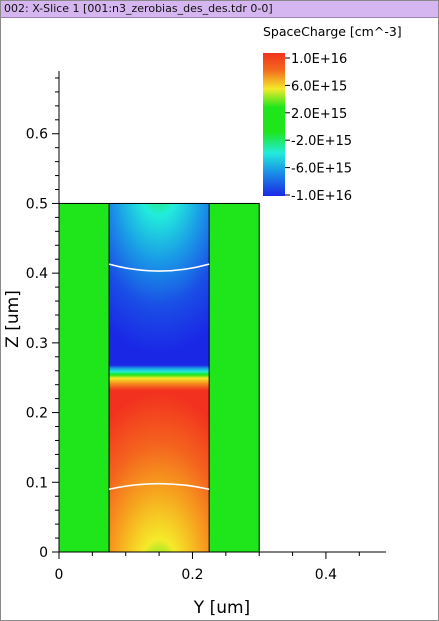 The width and height of the screenshot is (439, 621). I want to click on y-tick-label: 0.5, so click(37, 204).